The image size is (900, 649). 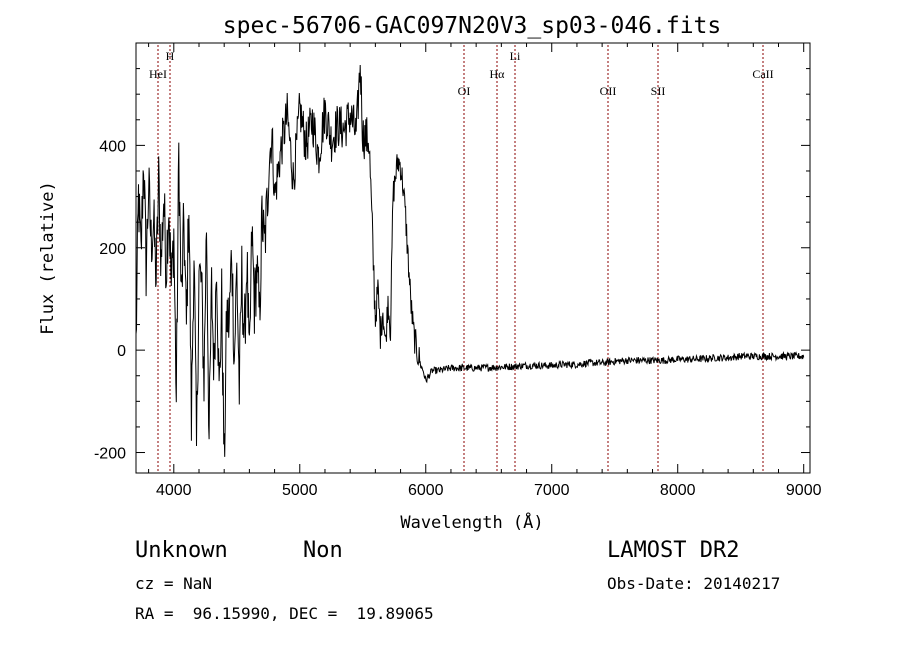 I want to click on x-tick-label: 6000, so click(x=426, y=490).